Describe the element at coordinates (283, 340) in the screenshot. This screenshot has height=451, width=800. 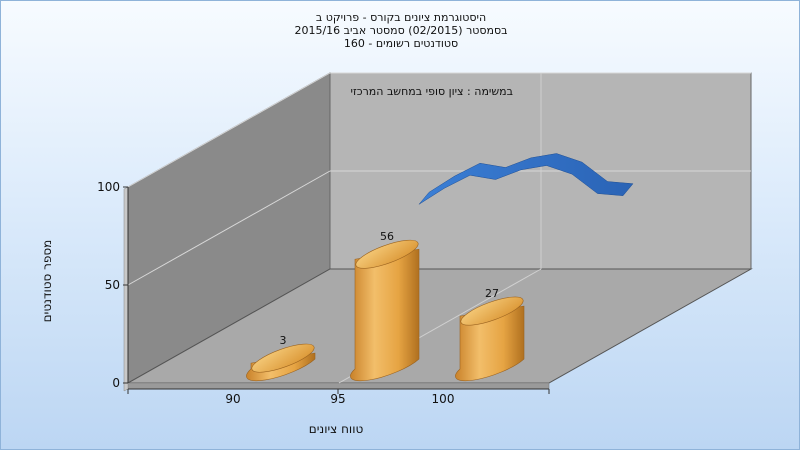
I see `bar-value-label: 3` at that location.